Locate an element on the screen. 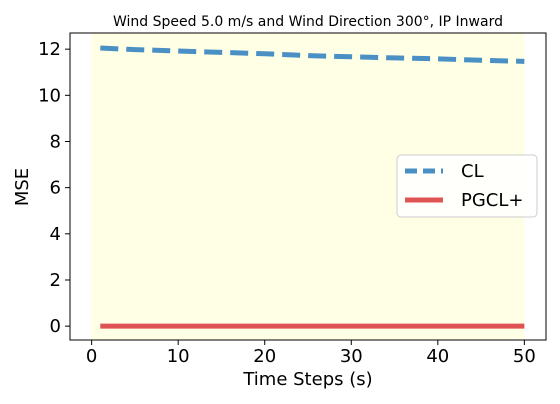  legend-label-cl: CL is located at coordinates (472, 171).